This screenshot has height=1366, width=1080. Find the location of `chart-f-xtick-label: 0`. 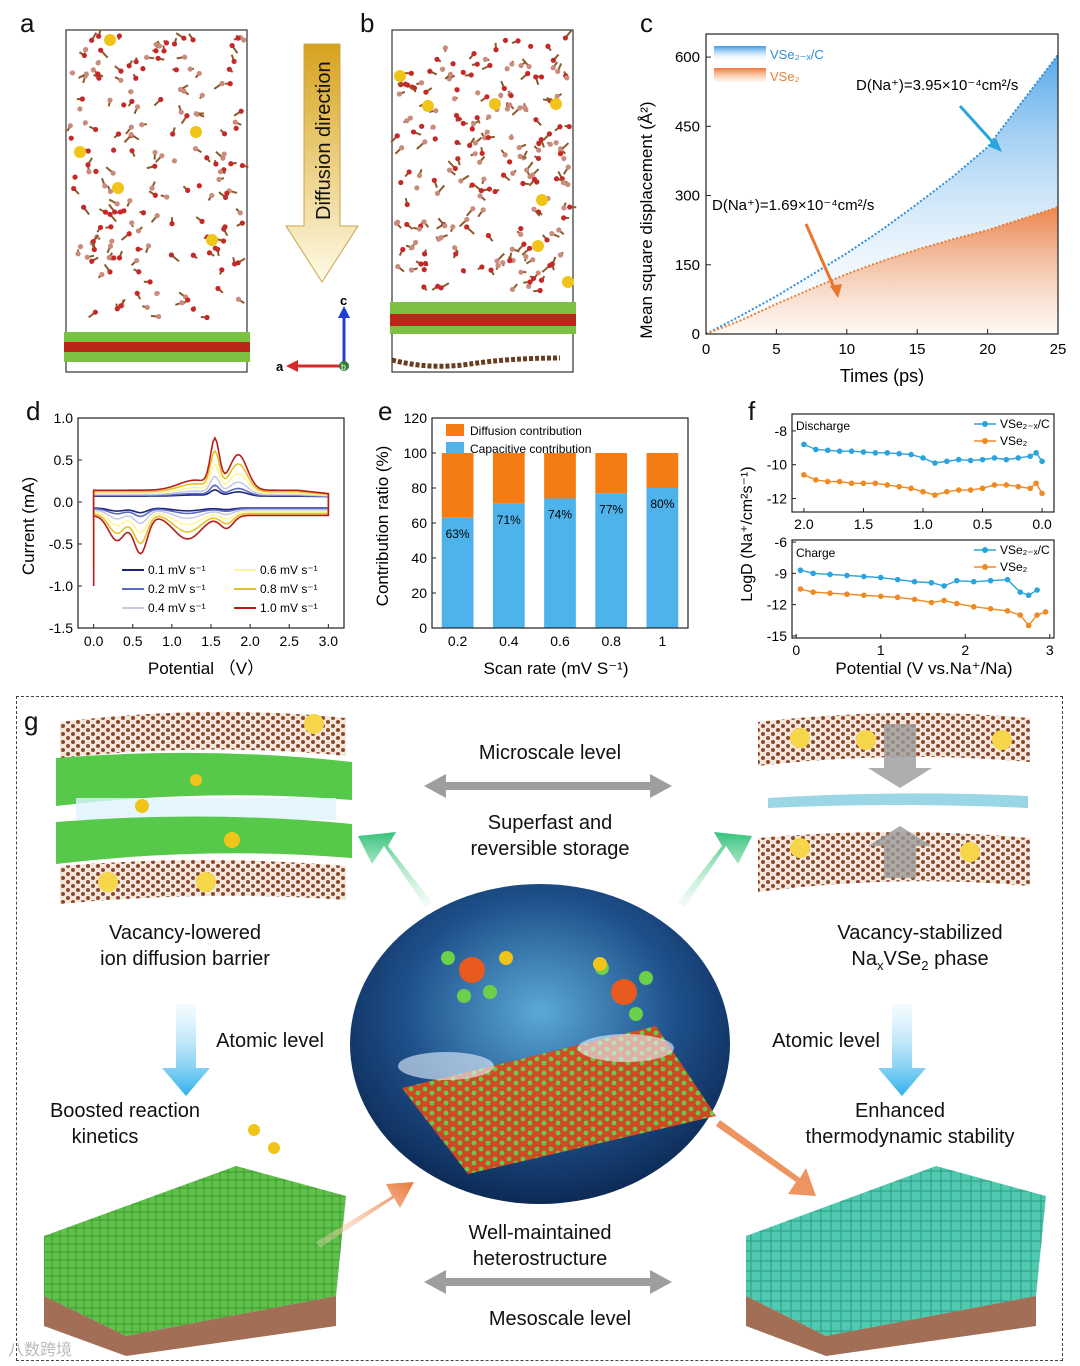

chart-f-xtick-label: 0 is located at coordinates (796, 650).